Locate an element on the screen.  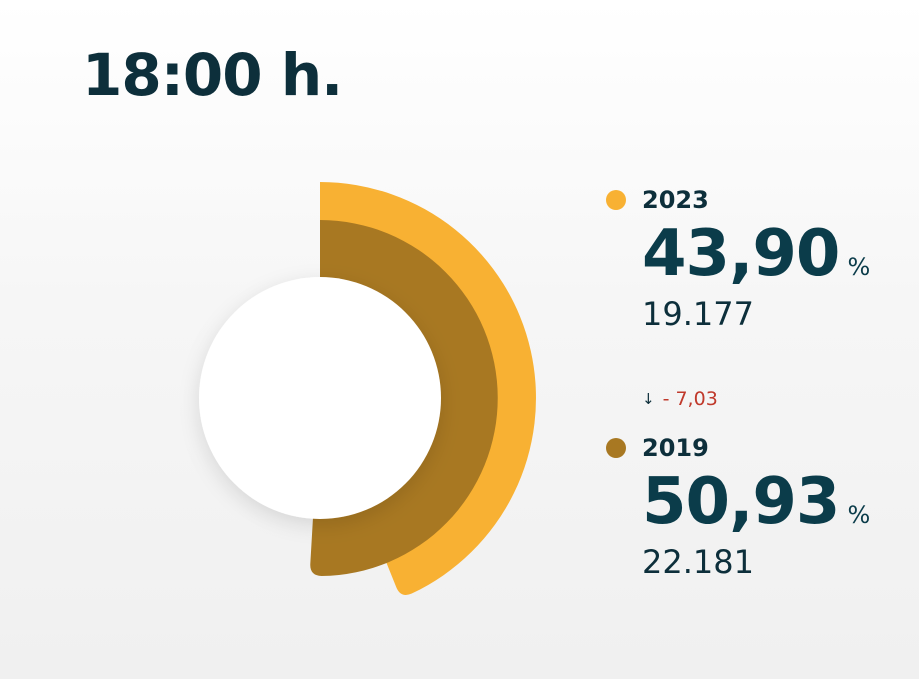
legend-item-2019: 2019 50,93 % 22.181 is located at coordinates (738, 506).